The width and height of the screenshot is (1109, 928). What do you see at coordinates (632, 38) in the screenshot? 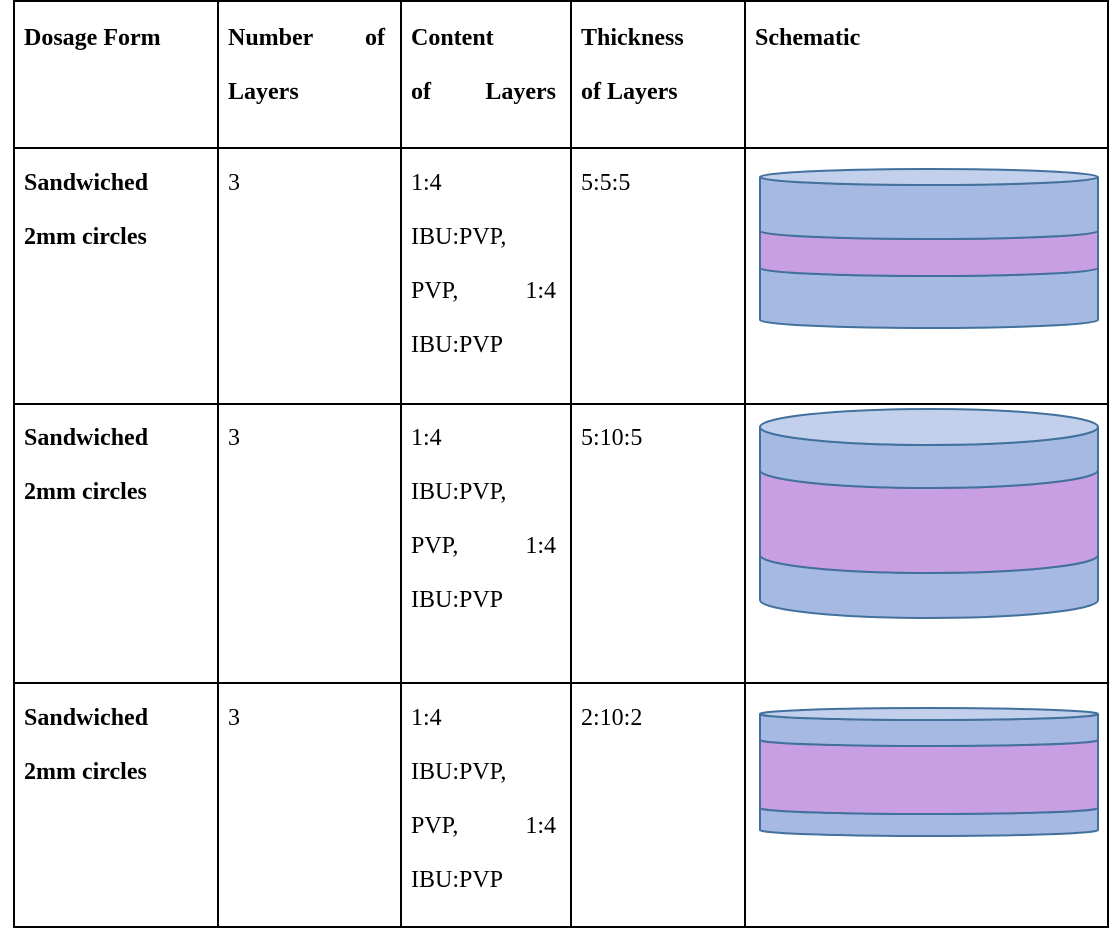
I see `header-cell: Thickness` at bounding box center [632, 38].